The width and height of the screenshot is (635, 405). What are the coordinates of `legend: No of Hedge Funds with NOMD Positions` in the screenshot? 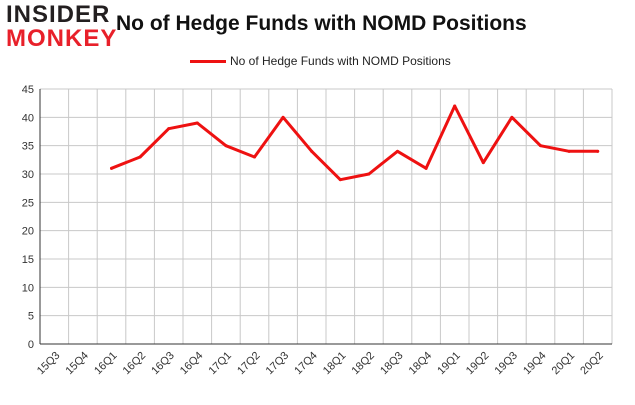 It's located at (320, 61).